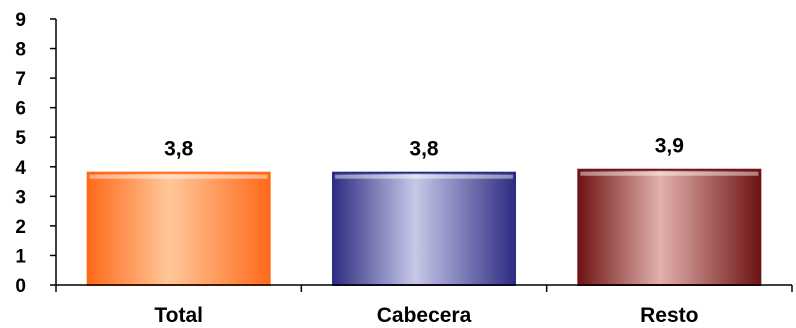 This screenshot has width=796, height=328. What do you see at coordinates (20, 197) in the screenshot?
I see `y-tick-label: 3` at bounding box center [20, 197].